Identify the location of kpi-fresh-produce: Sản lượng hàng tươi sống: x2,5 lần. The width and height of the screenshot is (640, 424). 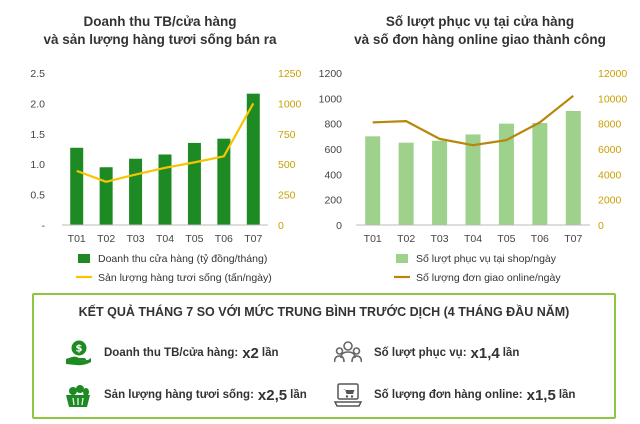
(185, 395).